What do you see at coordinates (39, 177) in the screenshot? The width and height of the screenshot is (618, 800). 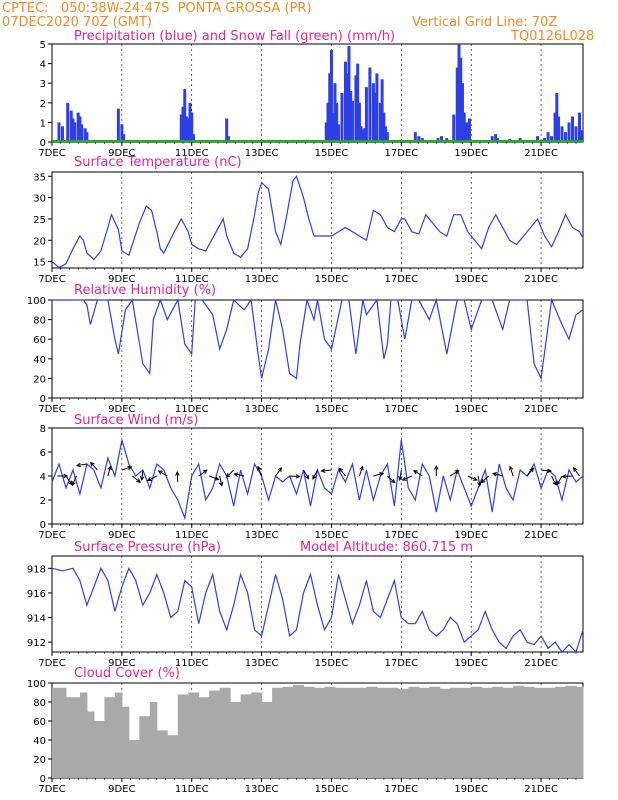 I see `temp-ytick-label: 35` at bounding box center [39, 177].